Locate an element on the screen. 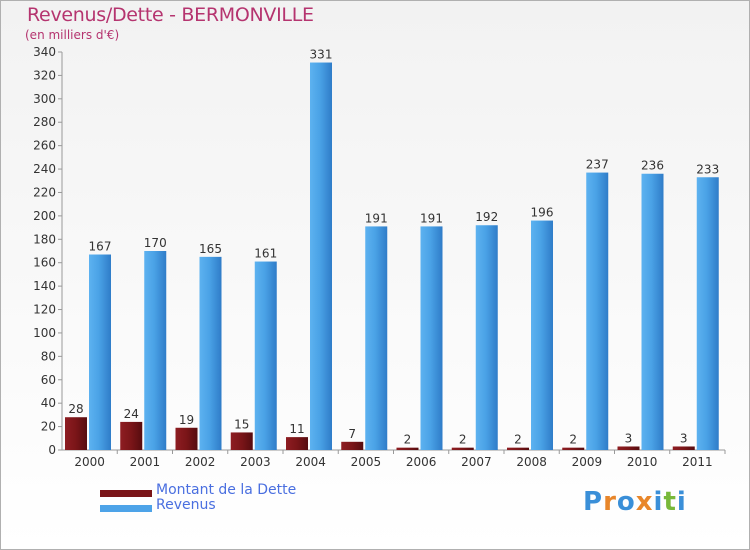 The width and height of the screenshot is (750, 550). data-label-dette-2002: 19 is located at coordinates (186, 420).